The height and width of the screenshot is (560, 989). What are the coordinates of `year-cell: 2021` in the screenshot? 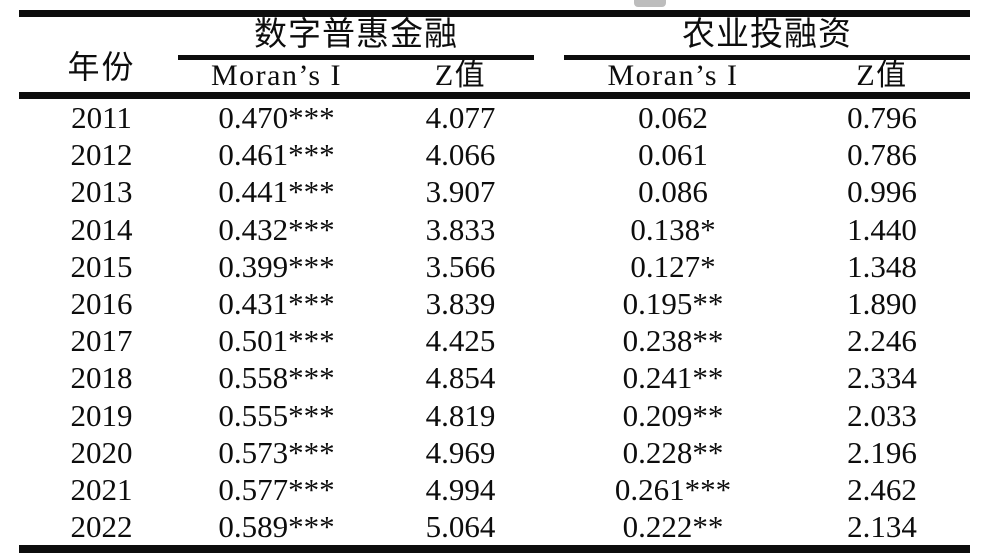 It's located at (101, 489).